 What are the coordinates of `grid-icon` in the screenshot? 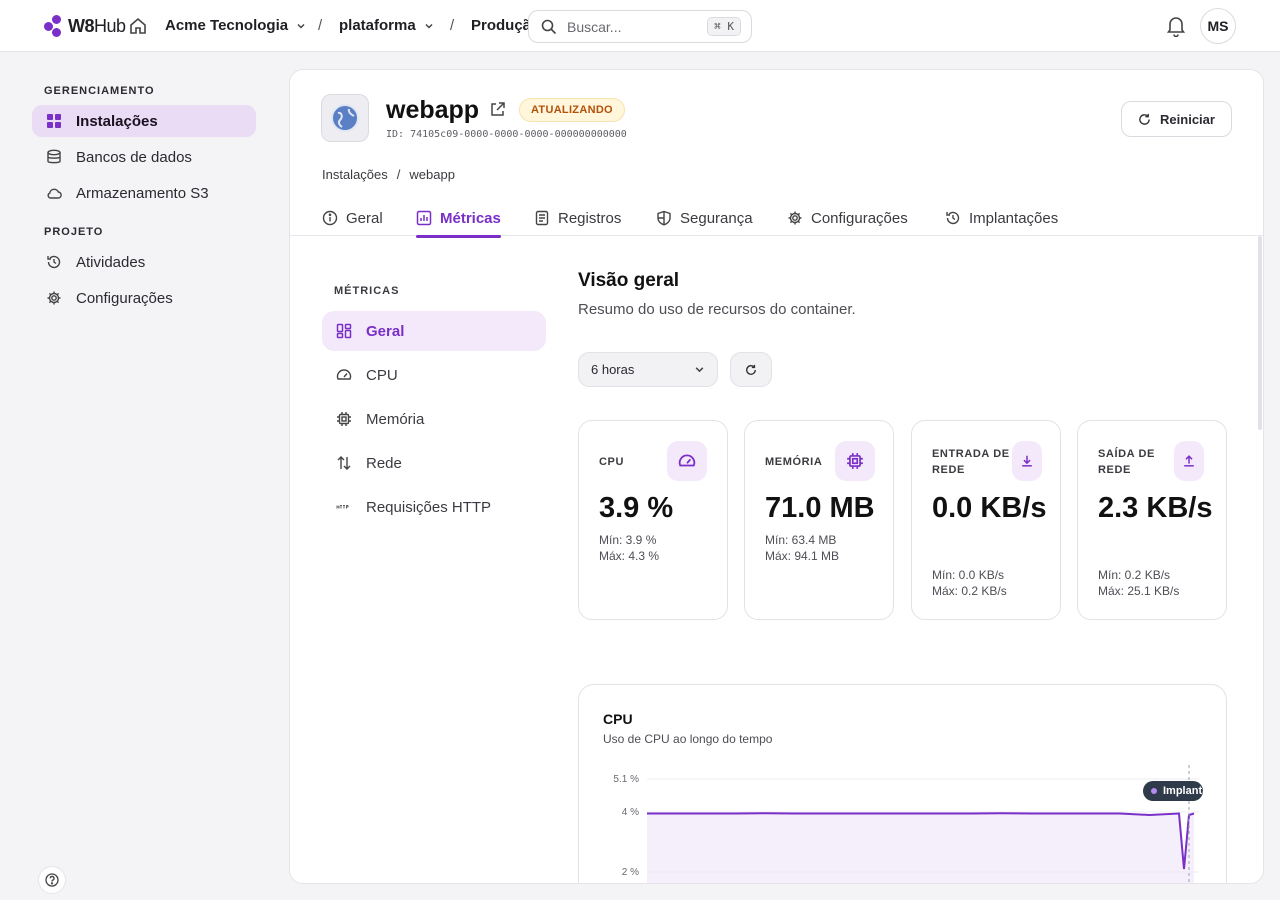 It's located at (54, 121).